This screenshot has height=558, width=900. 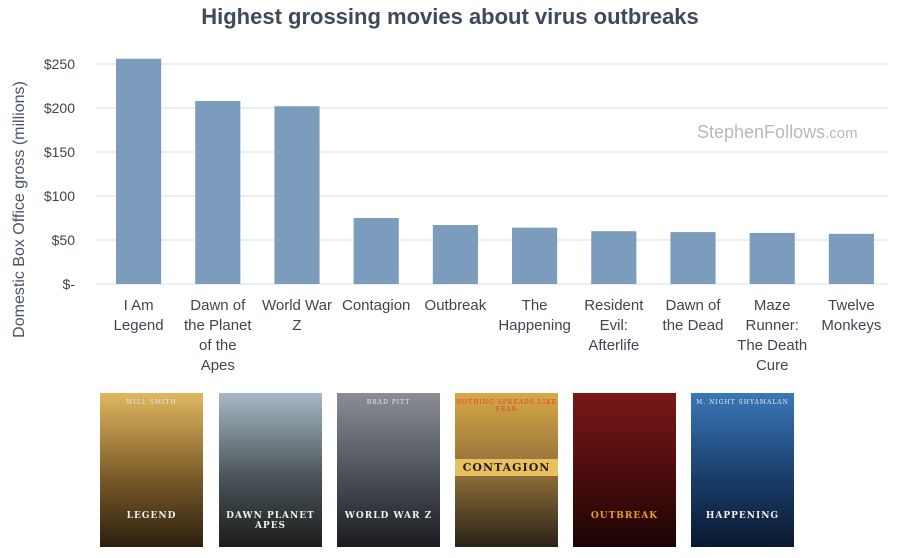 I want to click on x-category-label: Resident Evil: Afterlife, so click(x=614, y=325).